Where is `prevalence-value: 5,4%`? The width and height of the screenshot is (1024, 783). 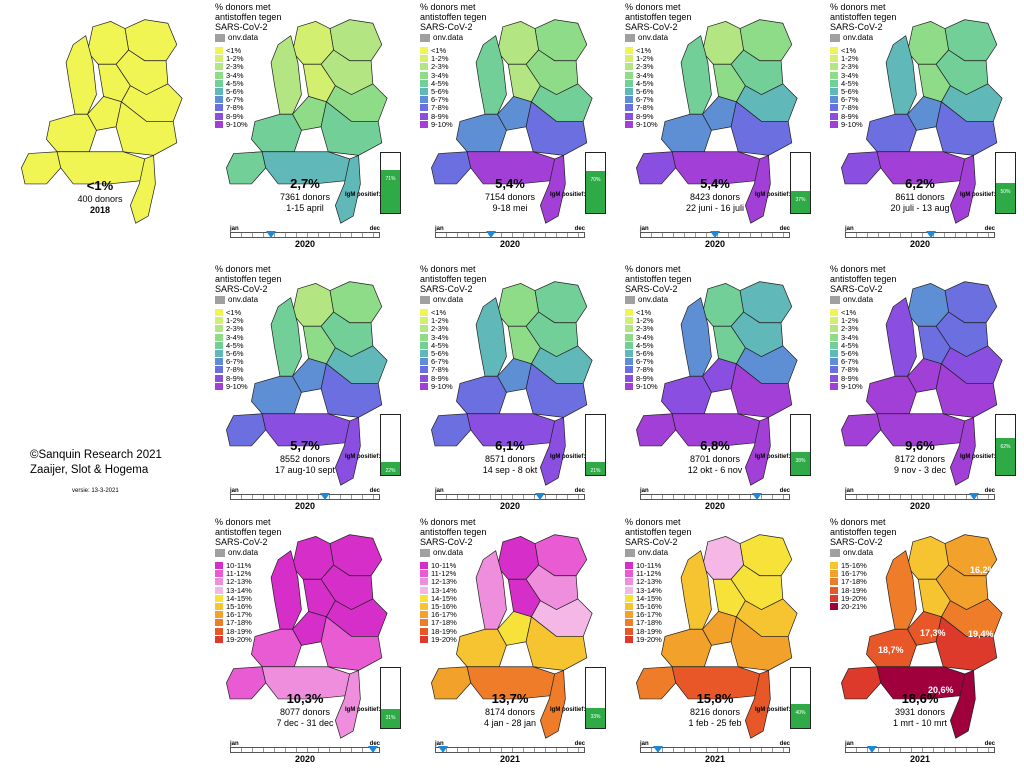
prevalence-value: 5,4% is located at coordinates (715, 183).